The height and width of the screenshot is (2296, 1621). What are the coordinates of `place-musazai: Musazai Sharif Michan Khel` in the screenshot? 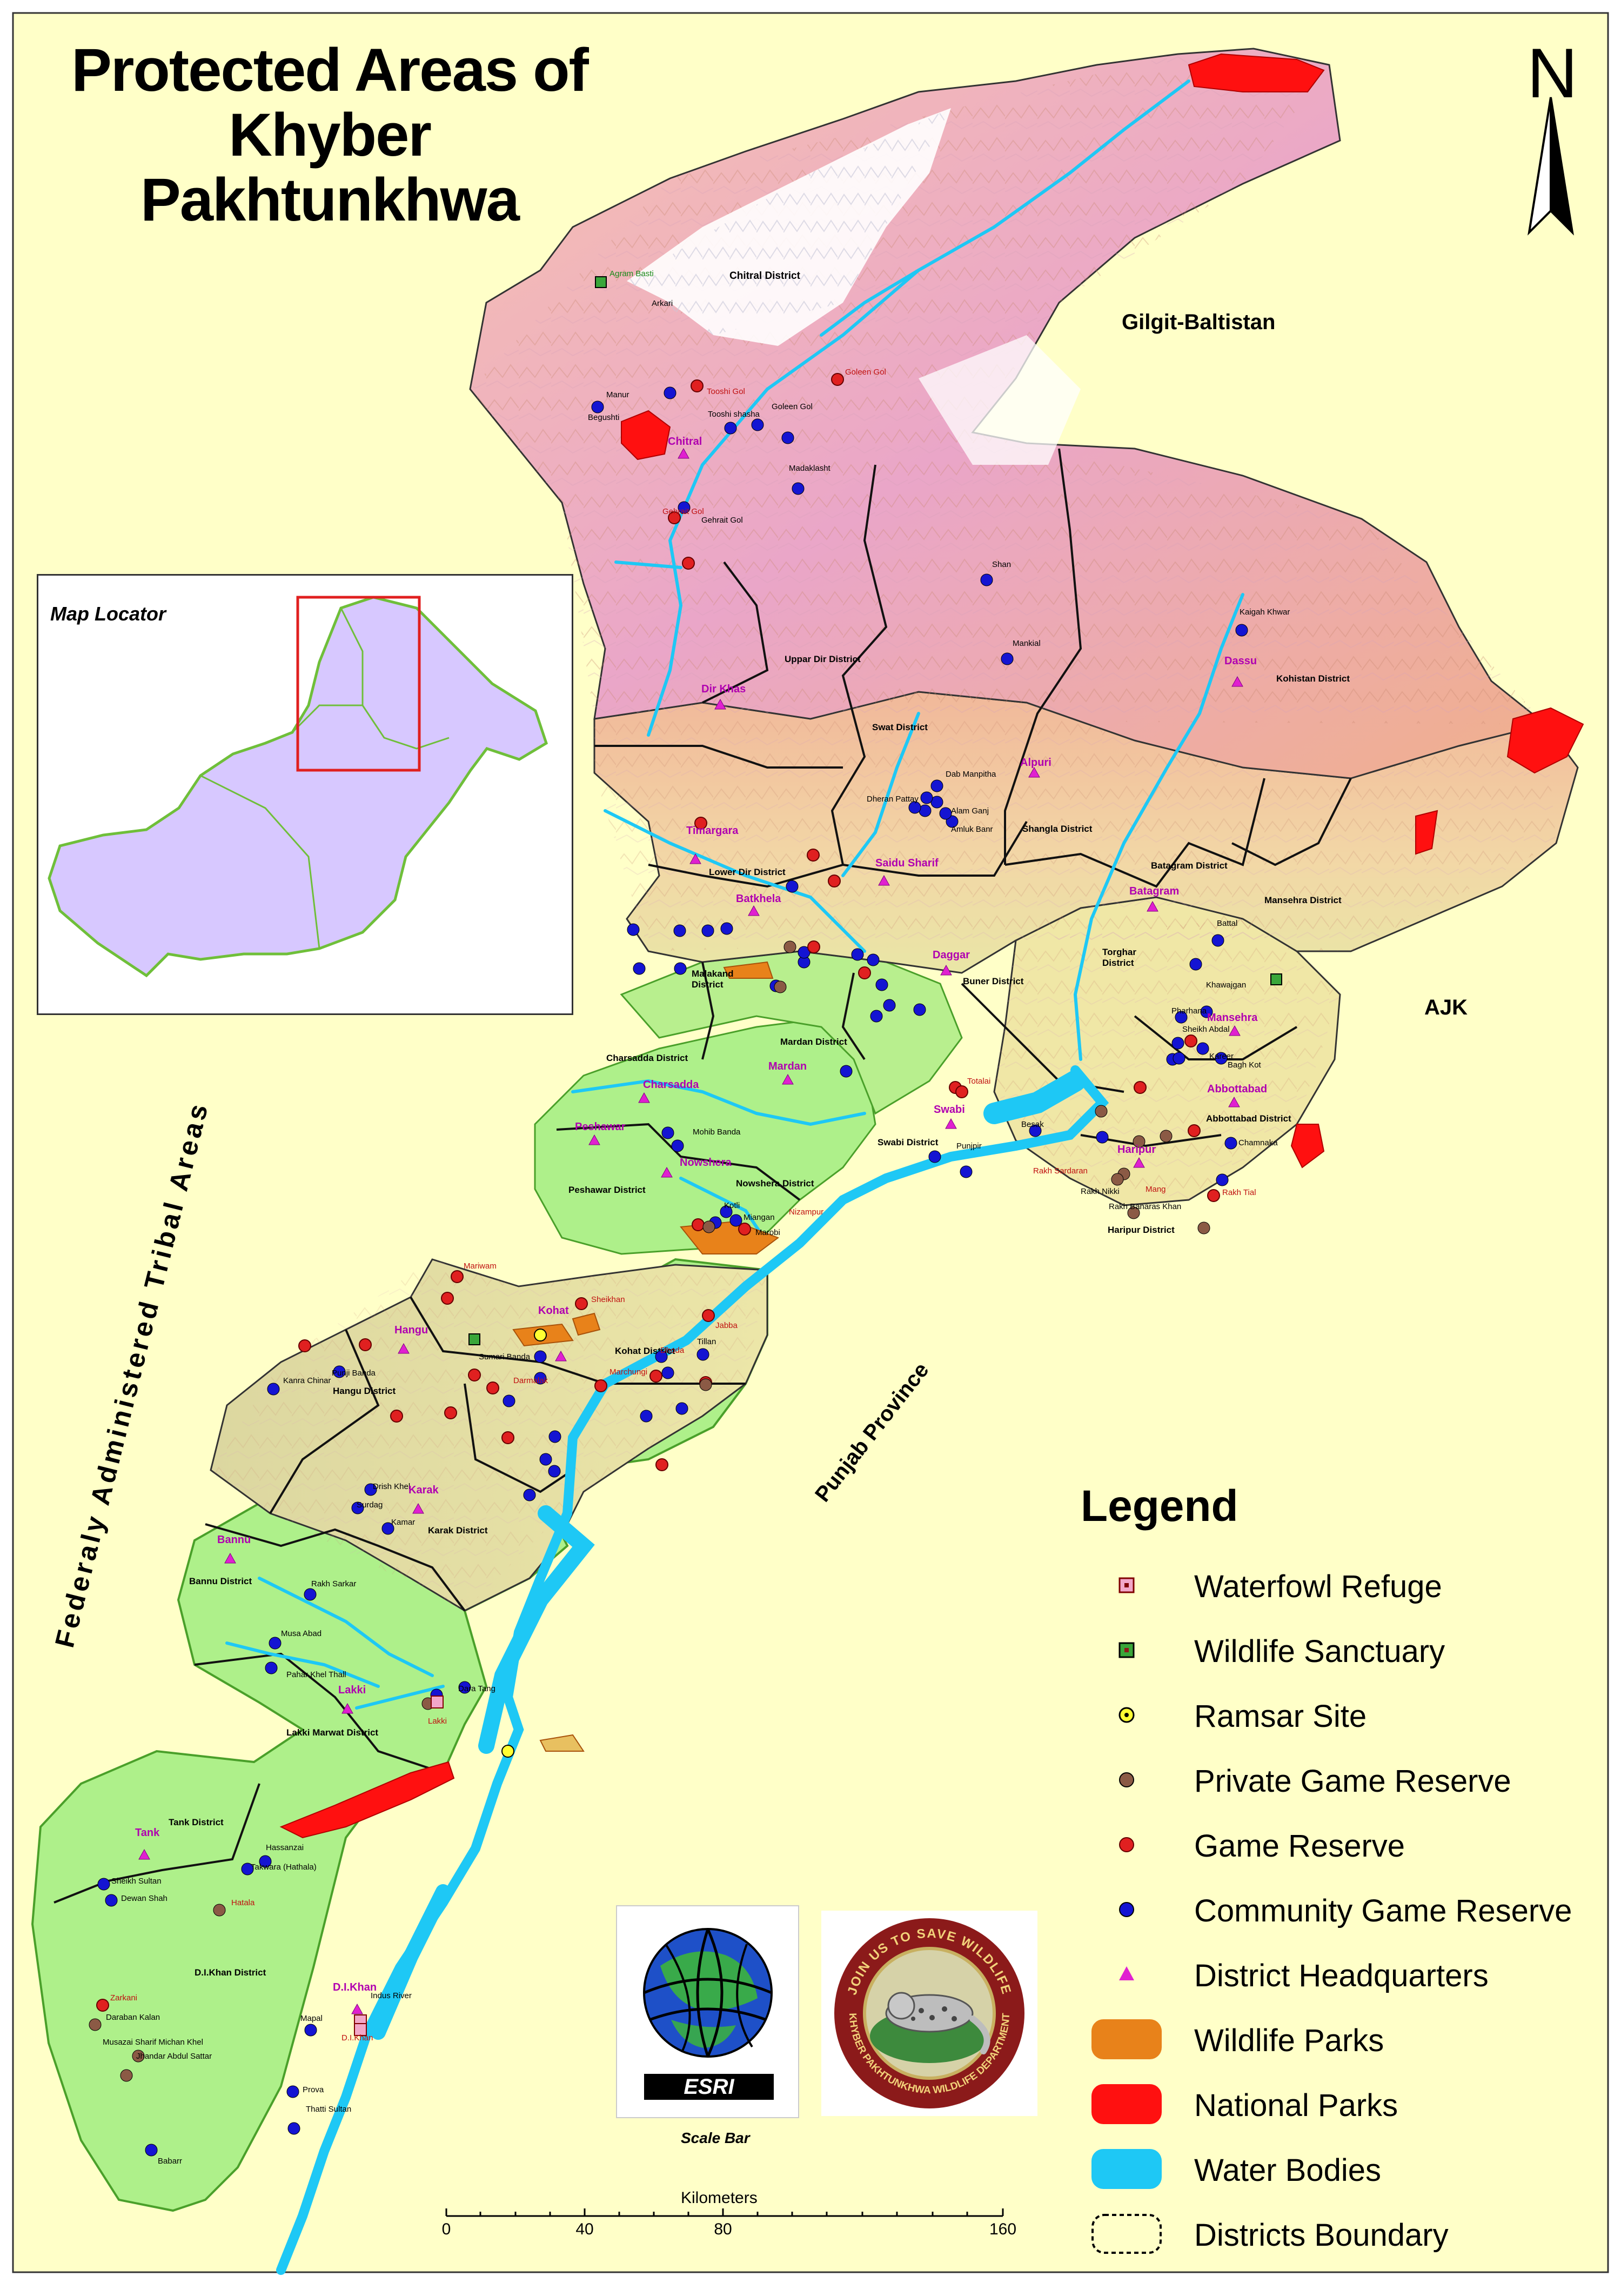 It's located at (153, 2042).